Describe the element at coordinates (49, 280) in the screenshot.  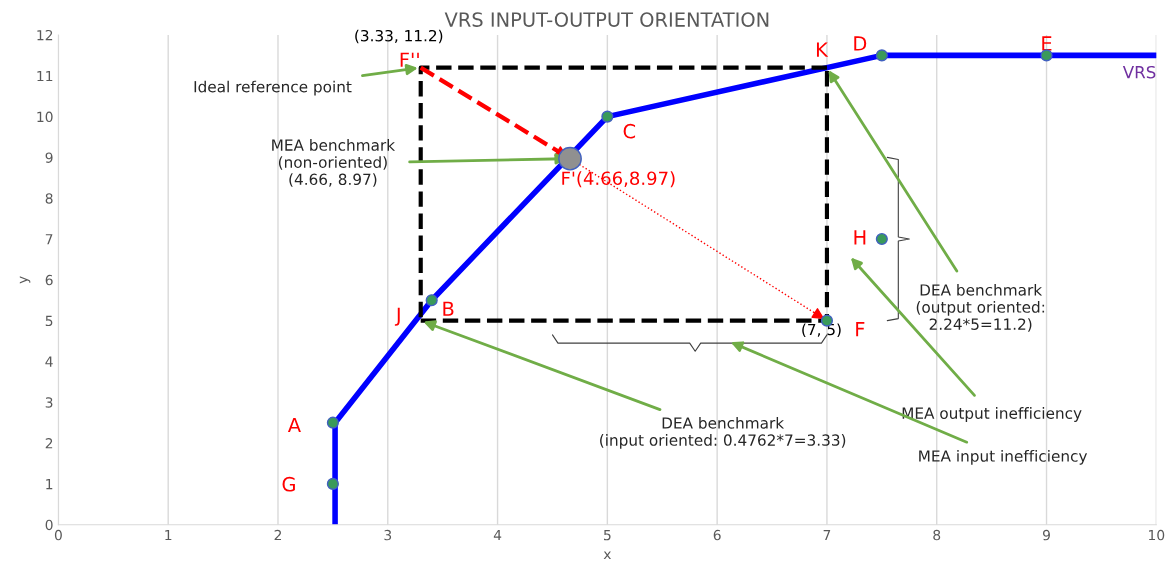
I see `y-tick-label: 6` at that location.